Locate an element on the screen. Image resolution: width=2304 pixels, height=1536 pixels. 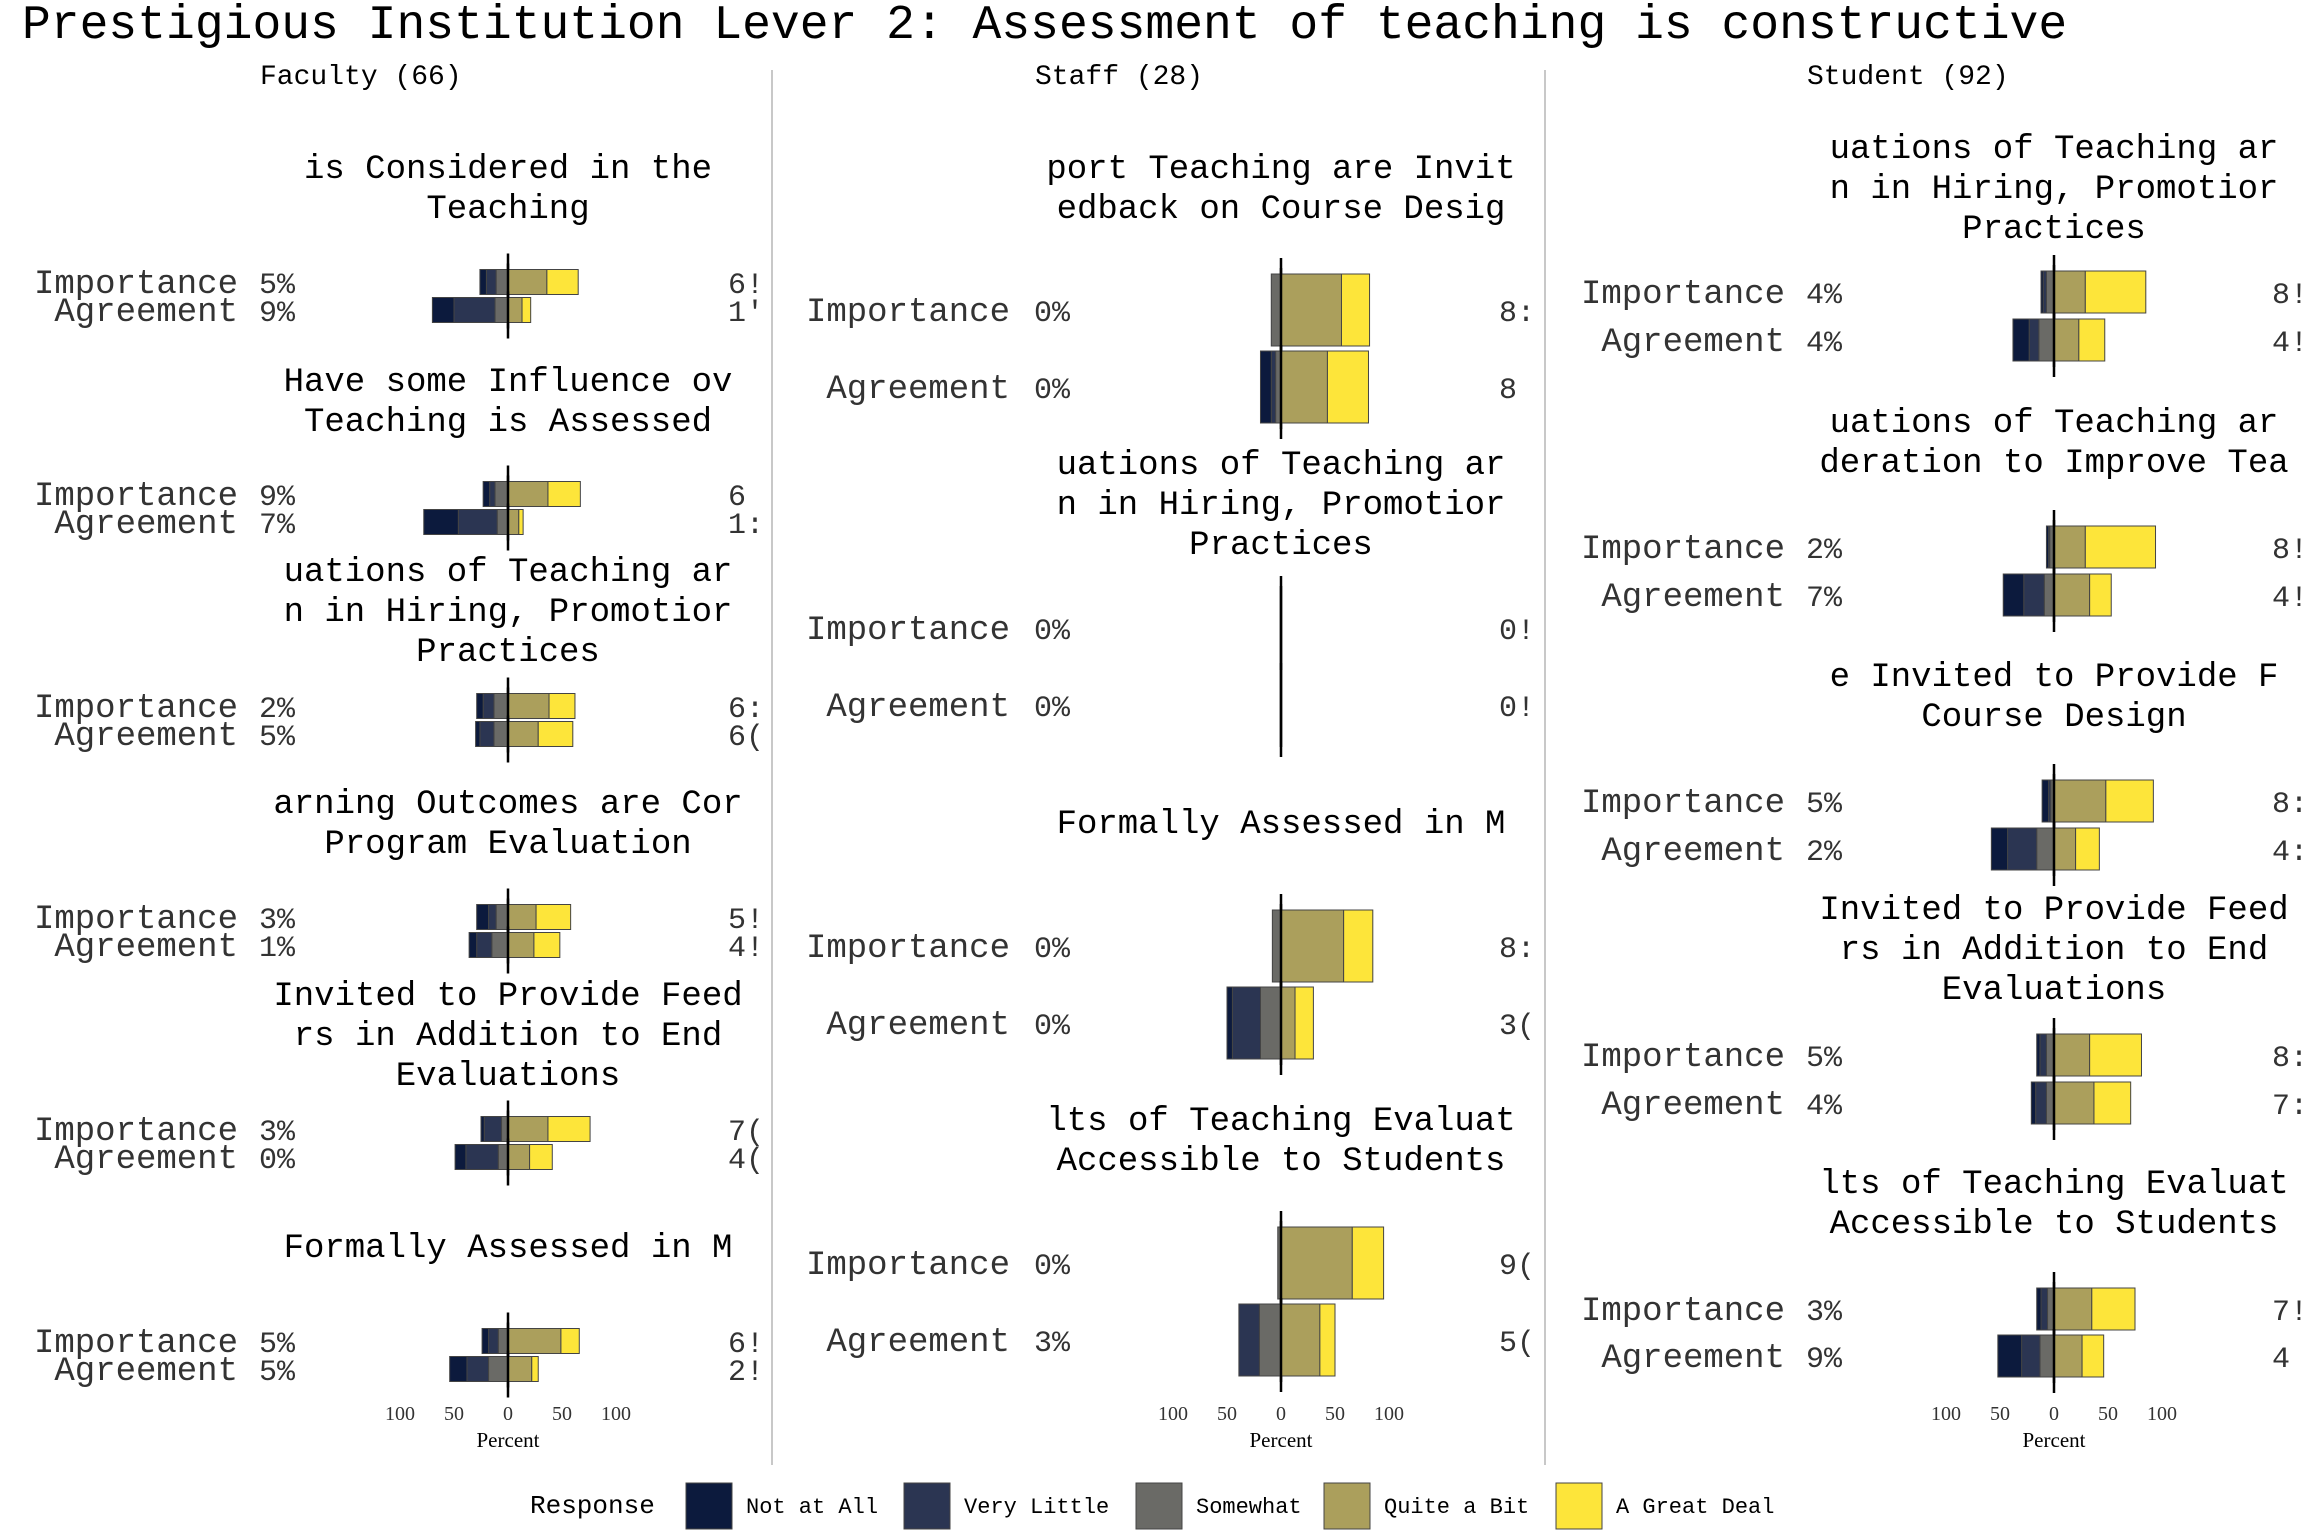
question-title-line: lts of Teaching Evaluat is located at coordinates (1280, 1122).